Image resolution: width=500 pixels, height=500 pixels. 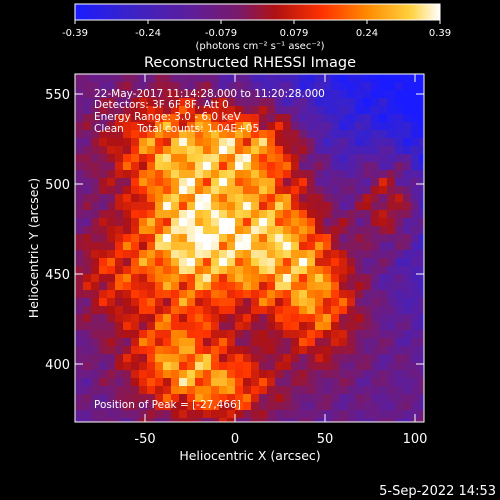 What do you see at coordinates (235, 439) in the screenshot?
I see `x-tick-label: 0` at bounding box center [235, 439].